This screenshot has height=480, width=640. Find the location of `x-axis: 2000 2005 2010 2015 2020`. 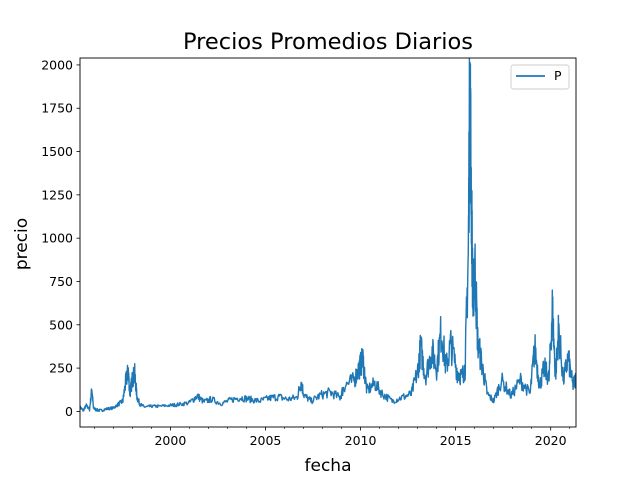

x-axis: 2000 2005 2010 2015 2020 is located at coordinates (332, 437).